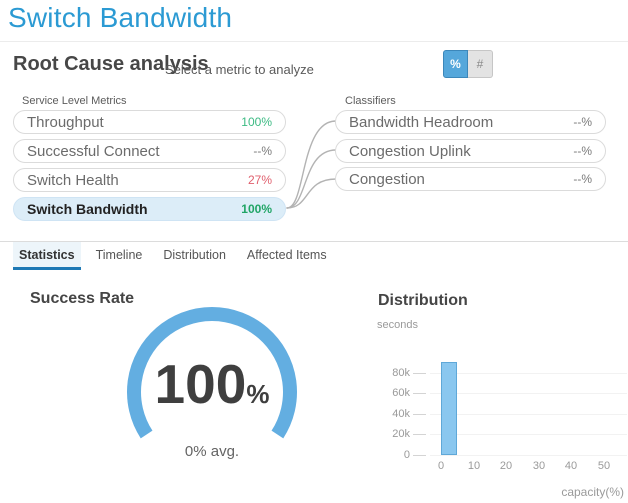 This screenshot has width=628, height=503. What do you see at coordinates (119, 254) in the screenshot?
I see `tab-timeline: Timeline` at bounding box center [119, 254].